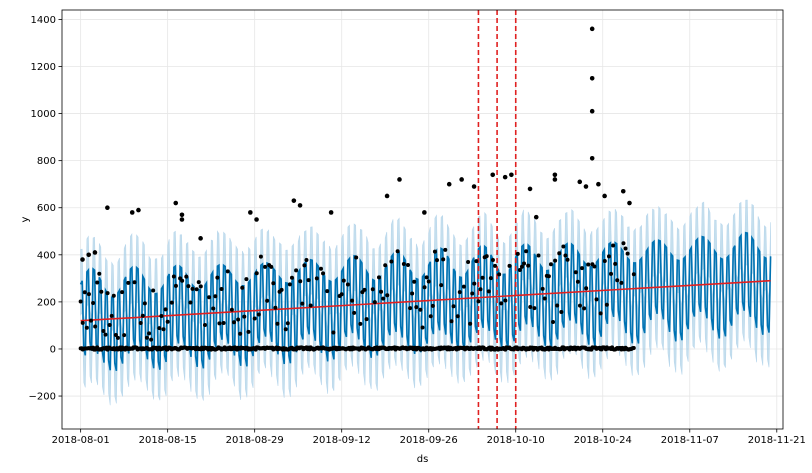 The image size is (812, 473). I want to click on y-tick-label: 600, so click(46, 208).